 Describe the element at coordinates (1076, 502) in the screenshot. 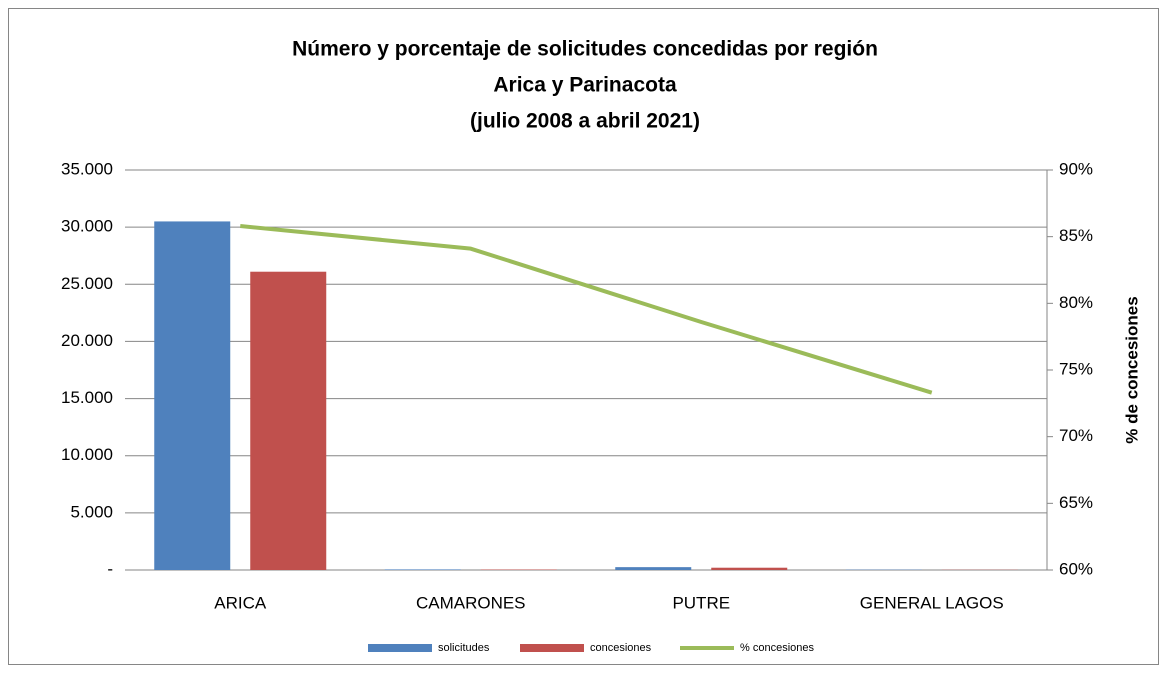

I see `y2-tick-label: 65%` at that location.